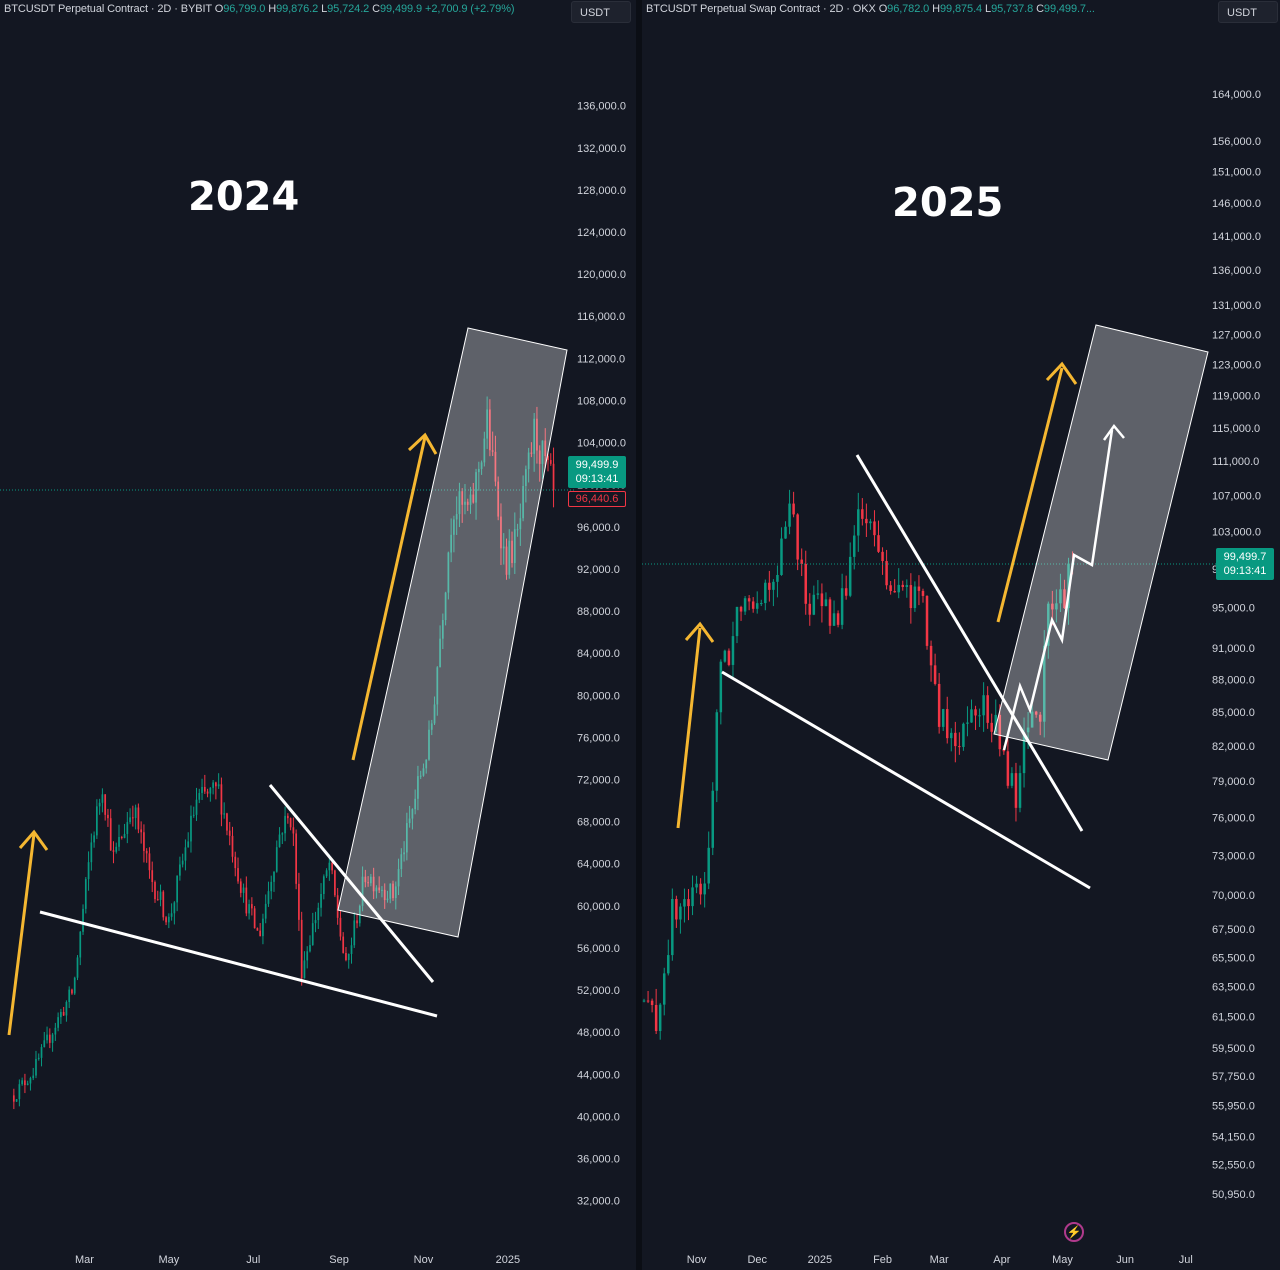 The height and width of the screenshot is (1270, 1280). What do you see at coordinates (598, 991) in the screenshot?
I see `y-tick-label: 52,000.0` at bounding box center [598, 991].